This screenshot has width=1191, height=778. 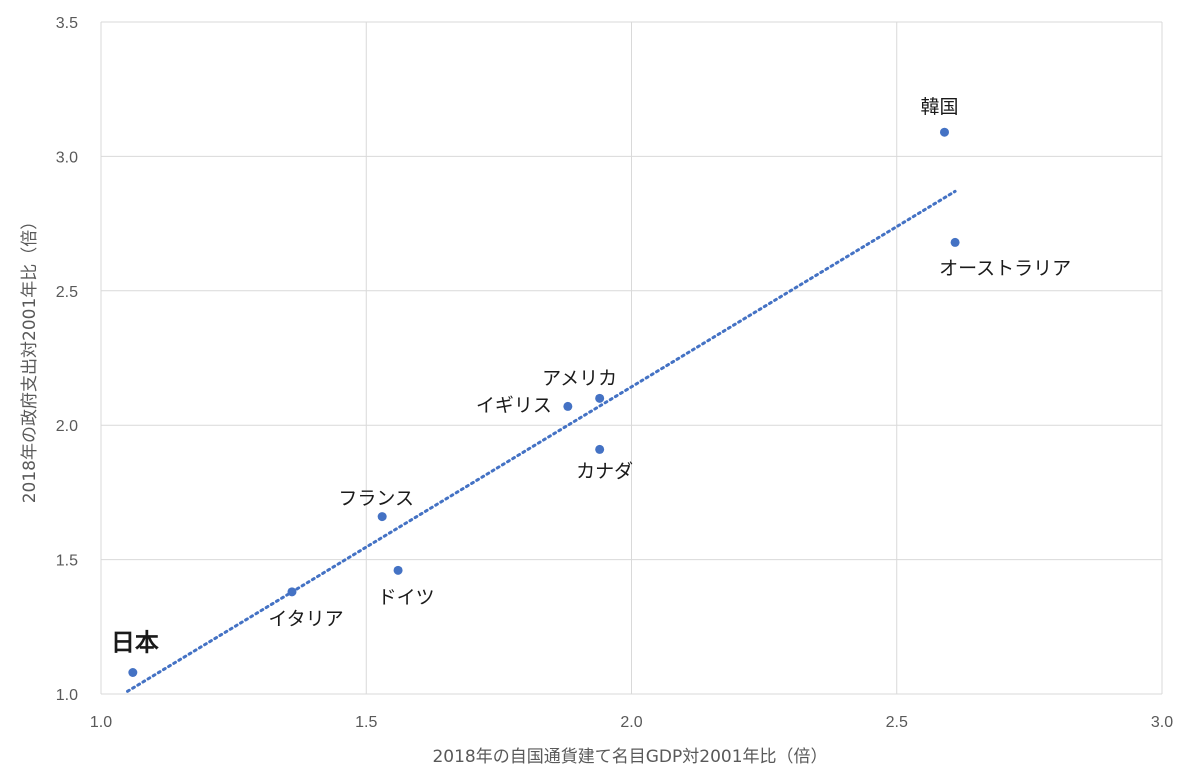 I want to click on point-label: 韓国, so click(x=939, y=107).